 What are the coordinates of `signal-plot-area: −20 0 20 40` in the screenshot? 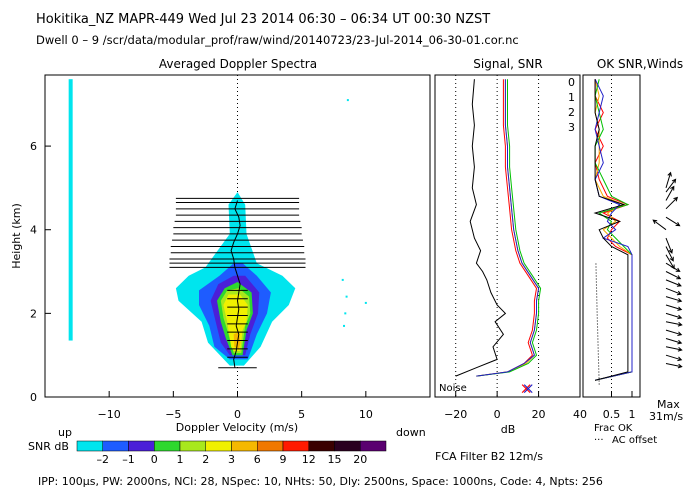 It's located at (515, 248).